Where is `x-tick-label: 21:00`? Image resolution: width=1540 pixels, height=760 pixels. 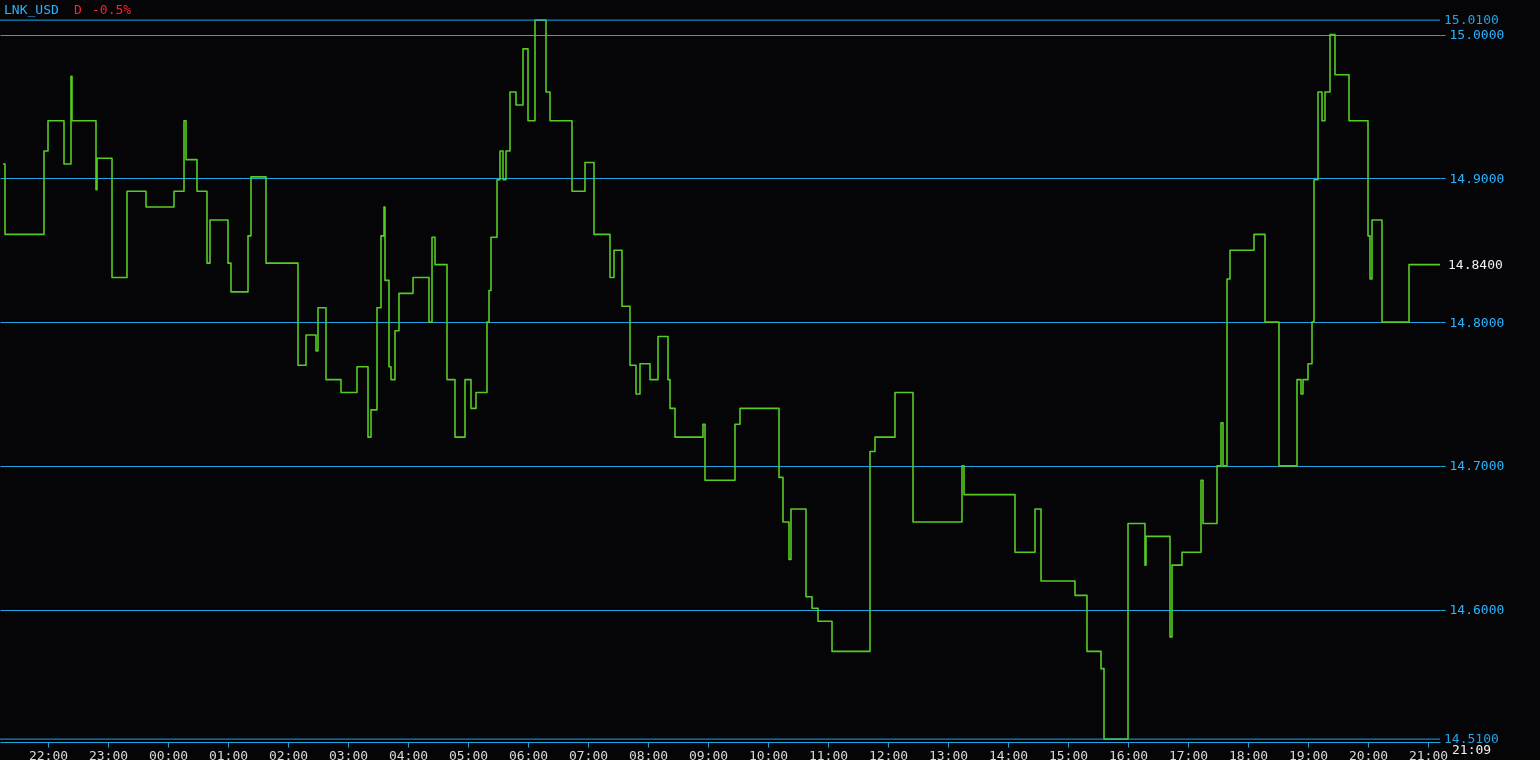 x-tick-label: 21:00 is located at coordinates (1428, 753).